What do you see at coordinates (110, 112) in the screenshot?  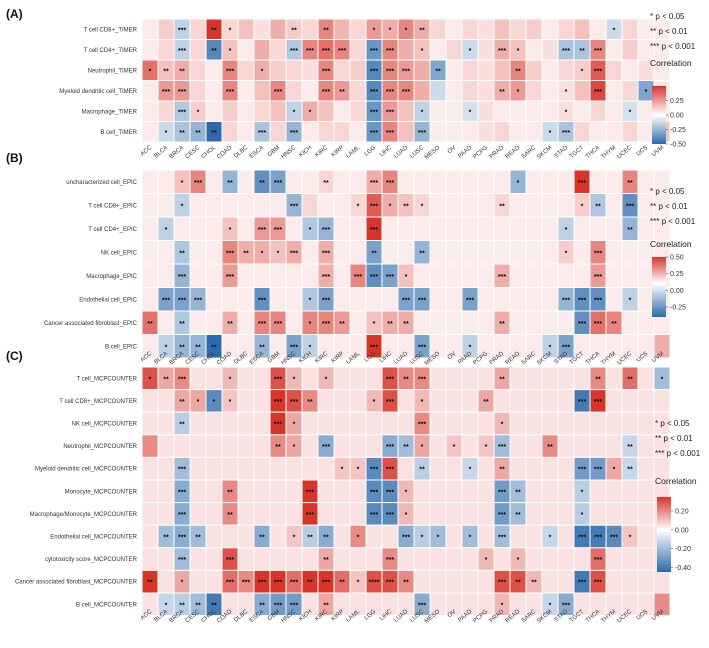 I see `row-label: Macrophage_TIMER` at bounding box center [110, 112].